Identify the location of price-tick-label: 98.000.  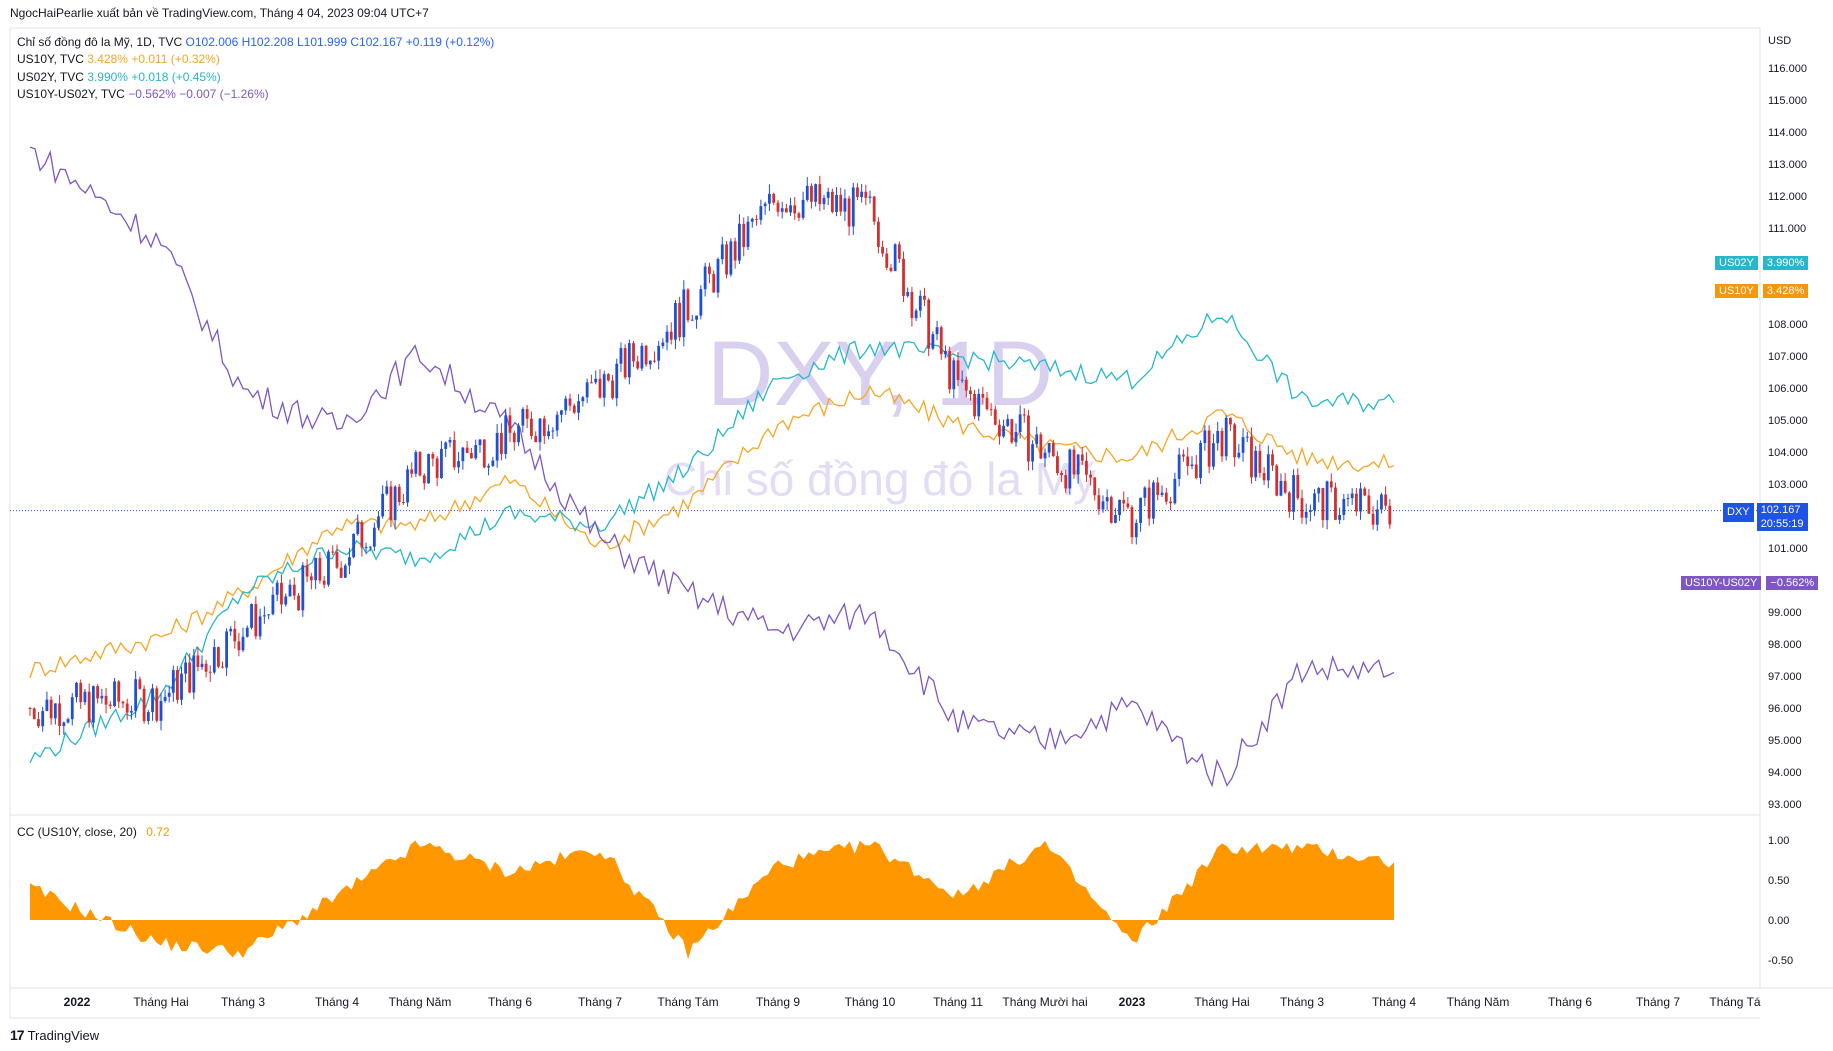
(1785, 645).